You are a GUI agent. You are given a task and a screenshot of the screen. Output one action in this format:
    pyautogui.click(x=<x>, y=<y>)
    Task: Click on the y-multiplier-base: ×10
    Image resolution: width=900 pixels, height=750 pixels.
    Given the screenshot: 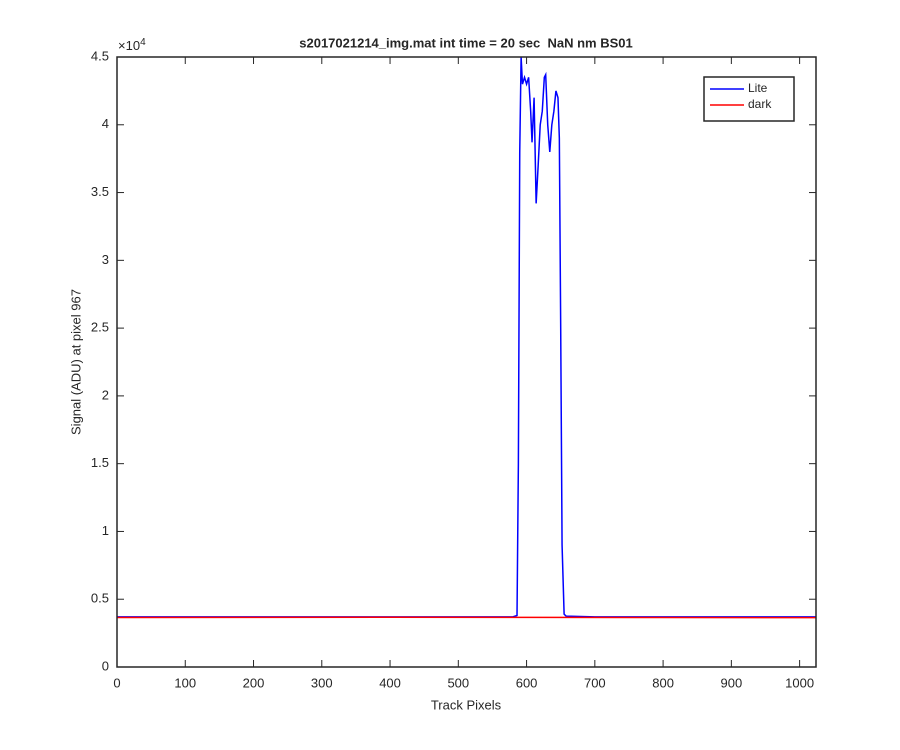 What is the action you would take?
    pyautogui.click(x=129, y=45)
    